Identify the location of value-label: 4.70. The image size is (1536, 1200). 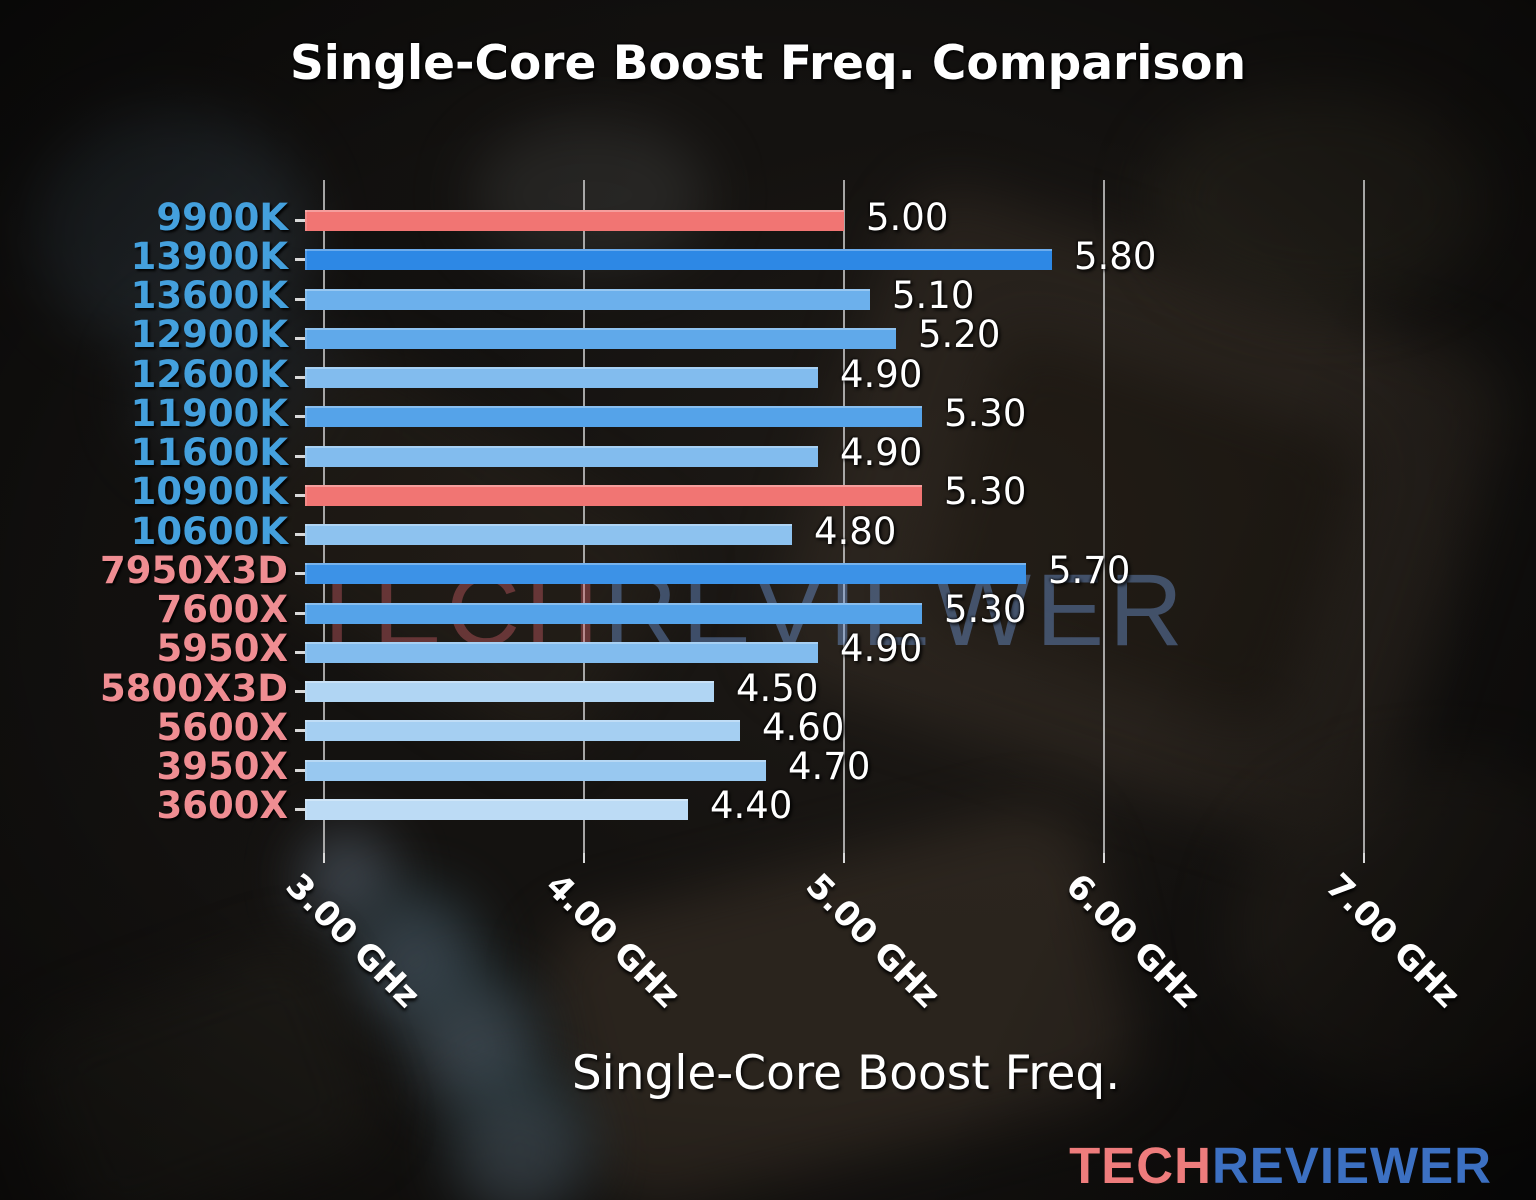
(829, 766).